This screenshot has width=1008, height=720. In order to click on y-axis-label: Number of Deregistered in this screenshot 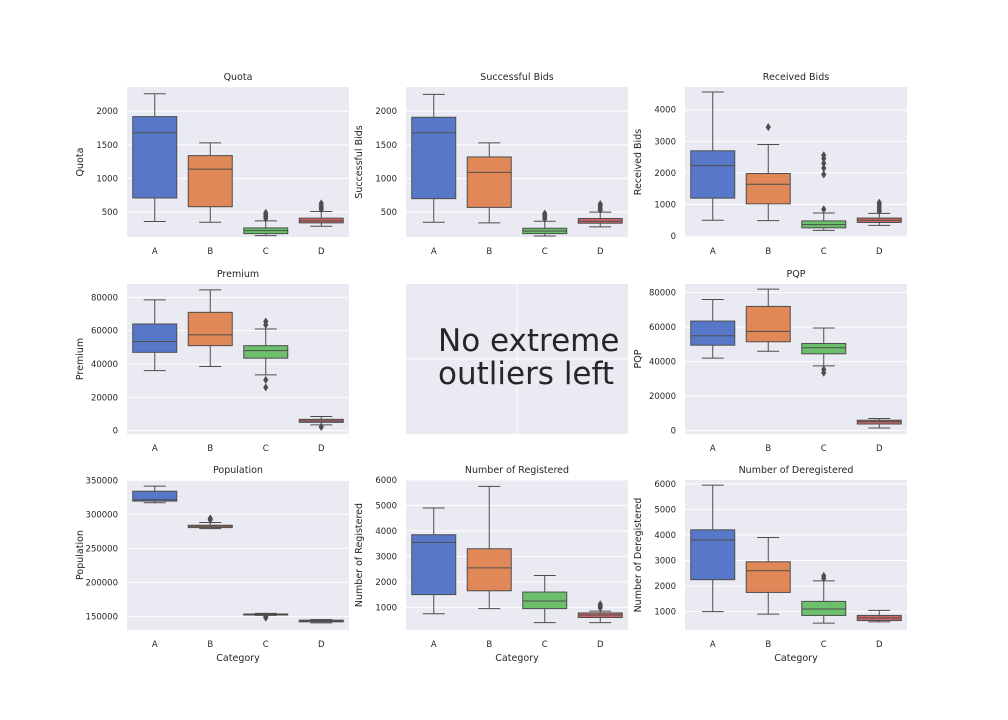, I will do `click(638, 555)`.